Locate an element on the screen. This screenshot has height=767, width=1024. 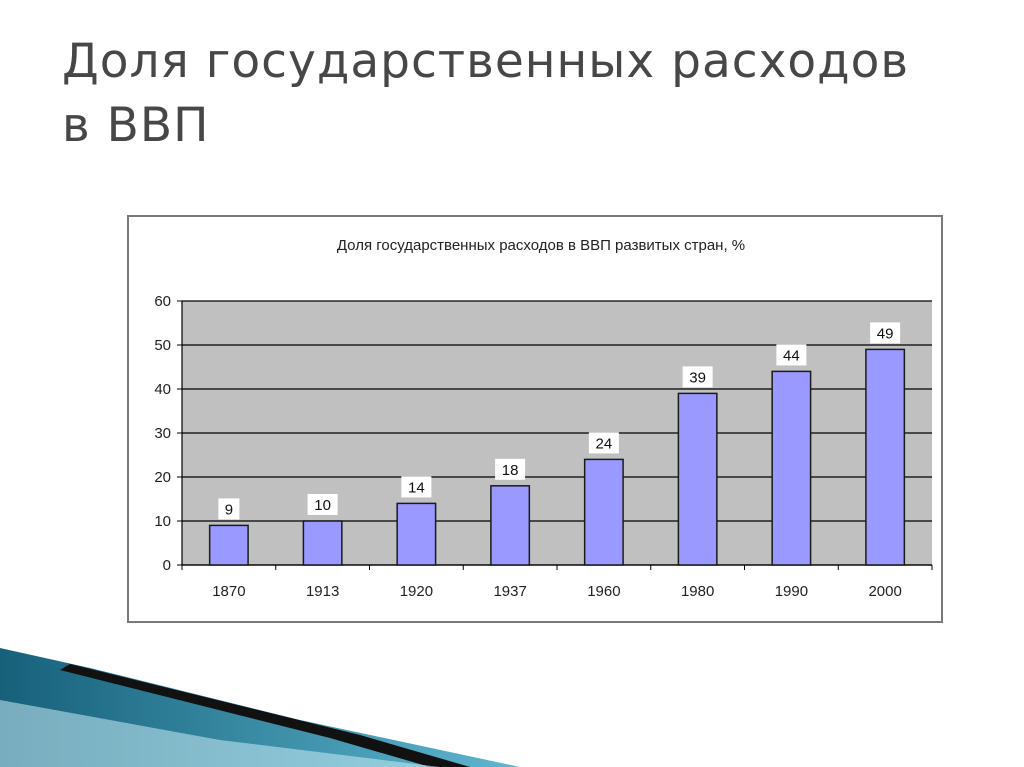
x-tick-label: 1870 is located at coordinates (228, 591).